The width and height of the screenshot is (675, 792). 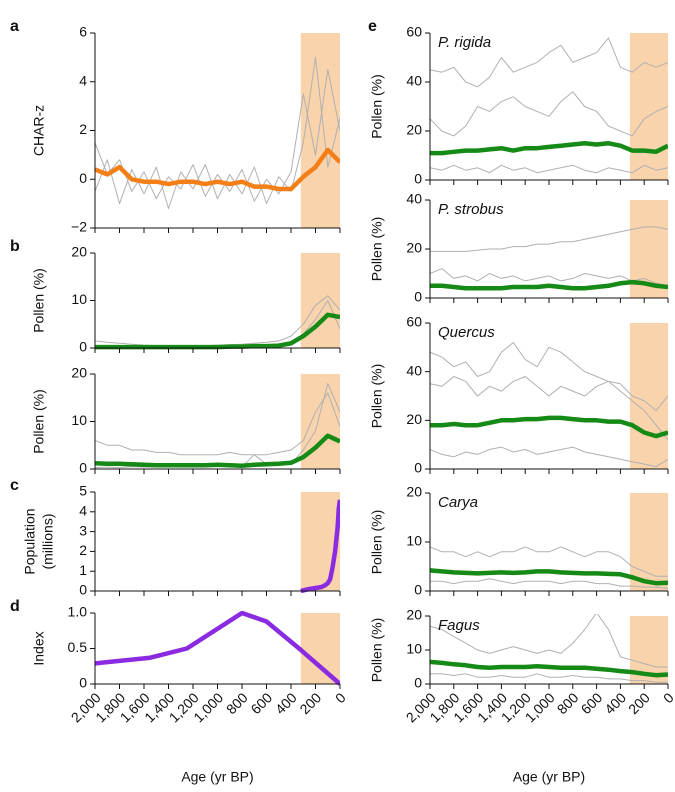 What do you see at coordinates (459, 625) in the screenshot?
I see `panel-title: Fagus` at bounding box center [459, 625].